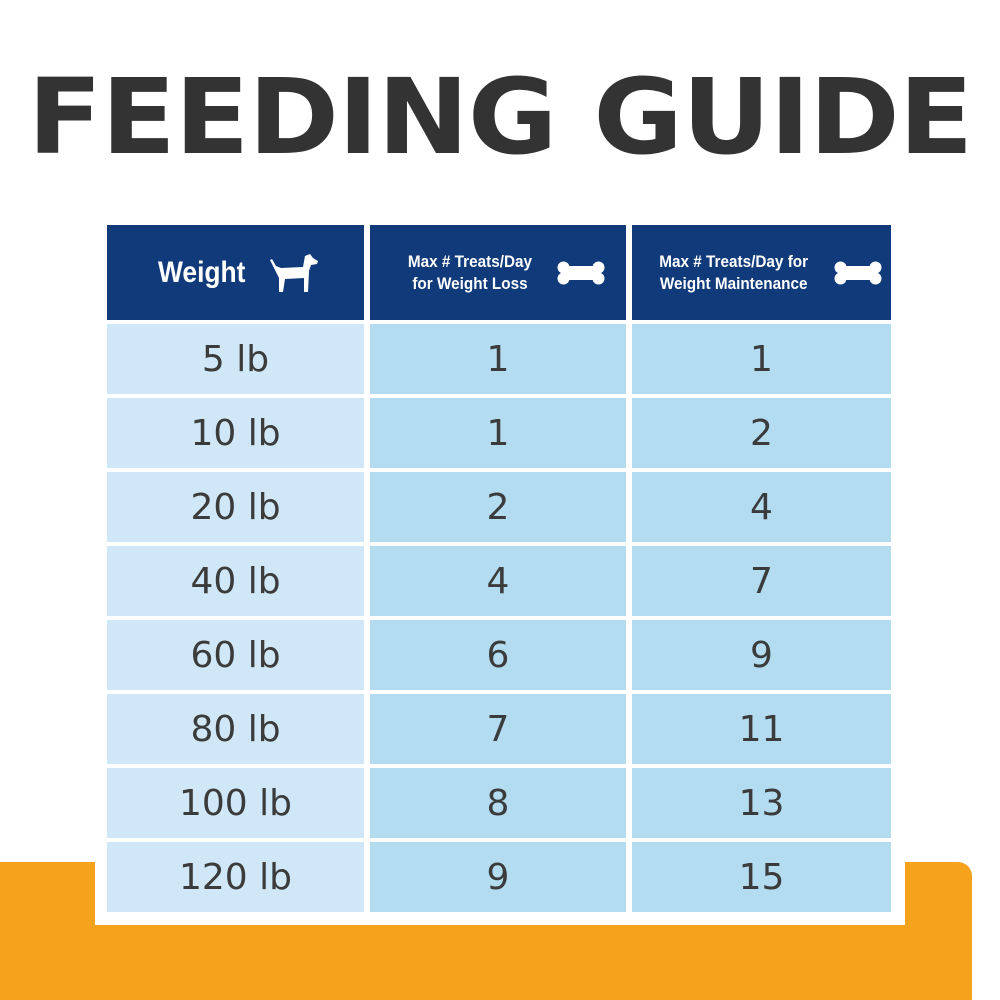  Describe the element at coordinates (235, 359) in the screenshot. I see `weight-cell: 5 lb` at that location.